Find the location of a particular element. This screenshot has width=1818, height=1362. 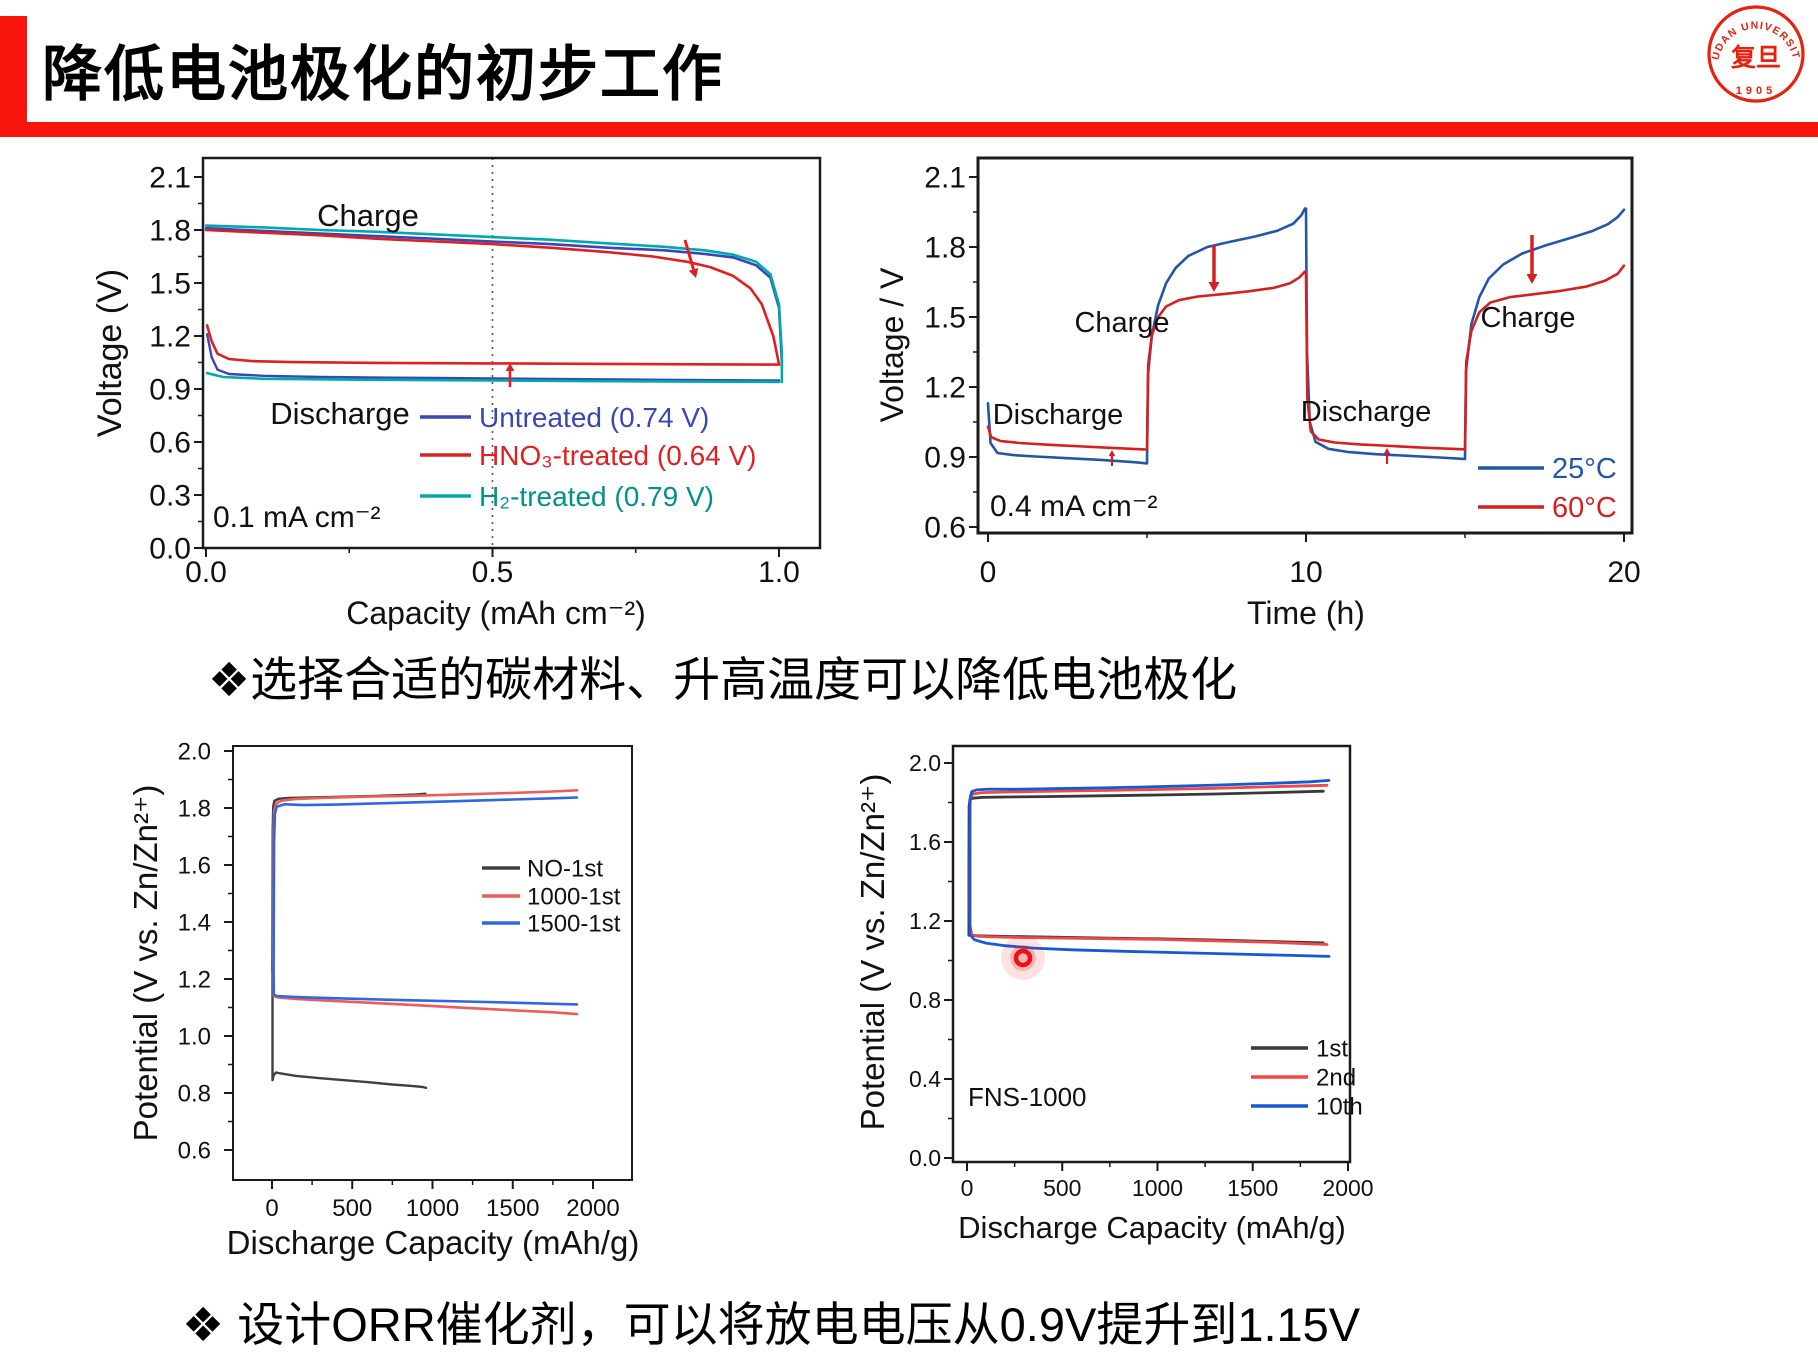

svg-text: HNO₃-treated (0.64 V) is located at coordinates (618, 455).